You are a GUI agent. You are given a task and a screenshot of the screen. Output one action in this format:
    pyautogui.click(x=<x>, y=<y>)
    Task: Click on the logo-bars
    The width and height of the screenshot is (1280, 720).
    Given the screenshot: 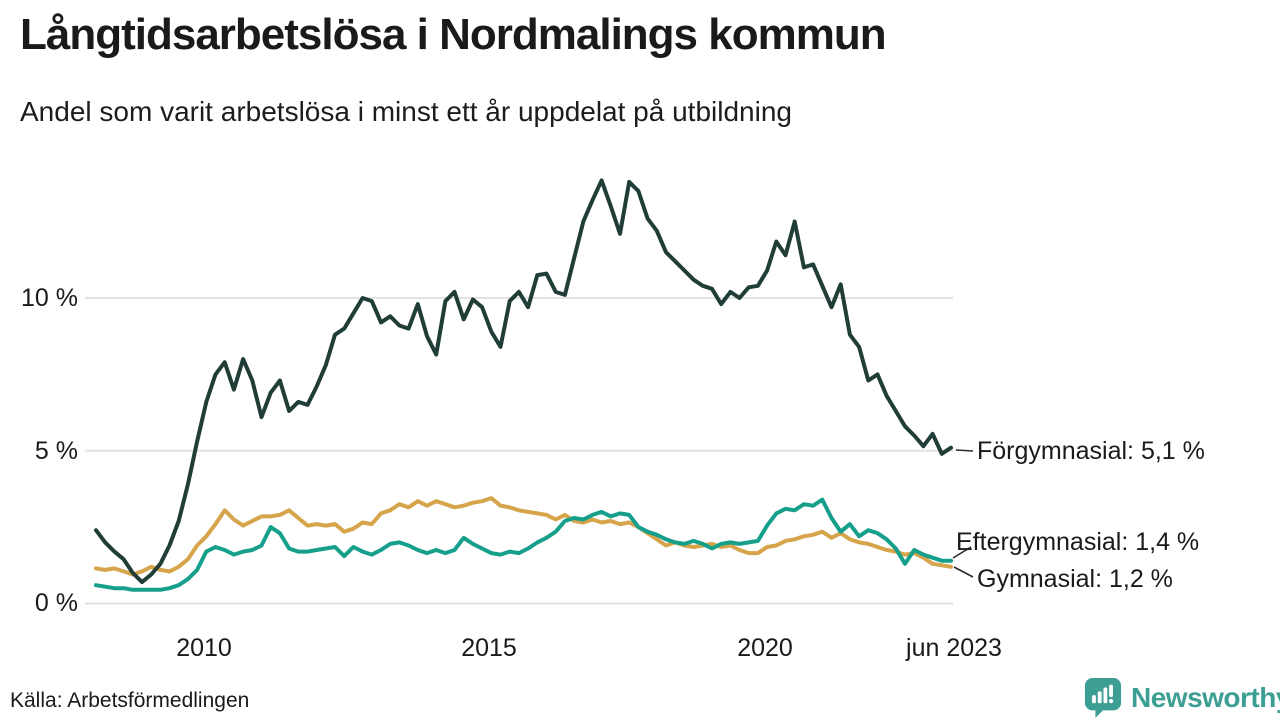 What is the action you would take?
    pyautogui.click(x=1103, y=694)
    